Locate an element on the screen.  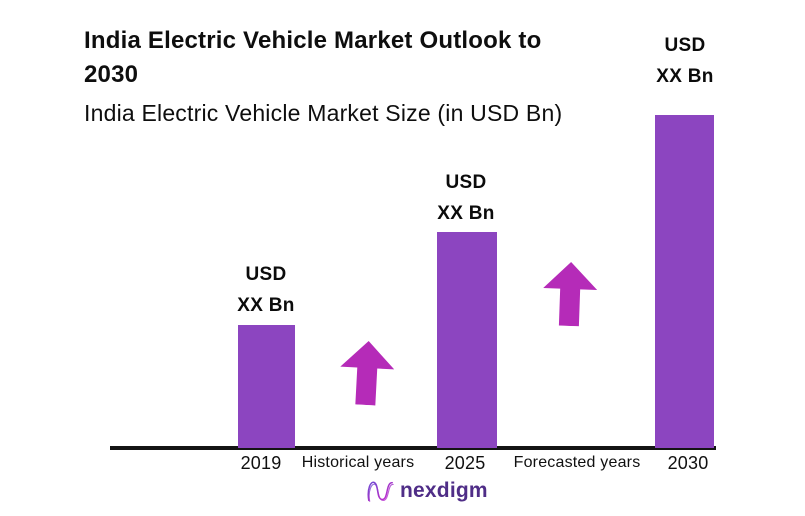
bar-2019 is located at coordinates (266, 386).